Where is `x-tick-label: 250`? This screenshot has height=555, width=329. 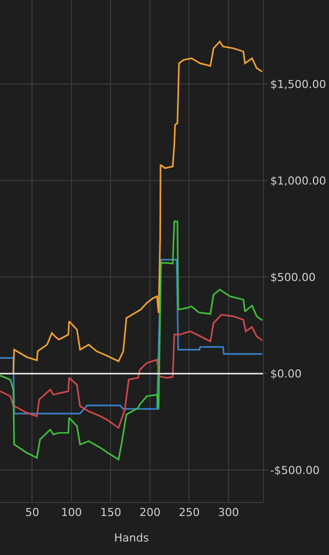 x-tick-label: 250 is located at coordinates (189, 513).